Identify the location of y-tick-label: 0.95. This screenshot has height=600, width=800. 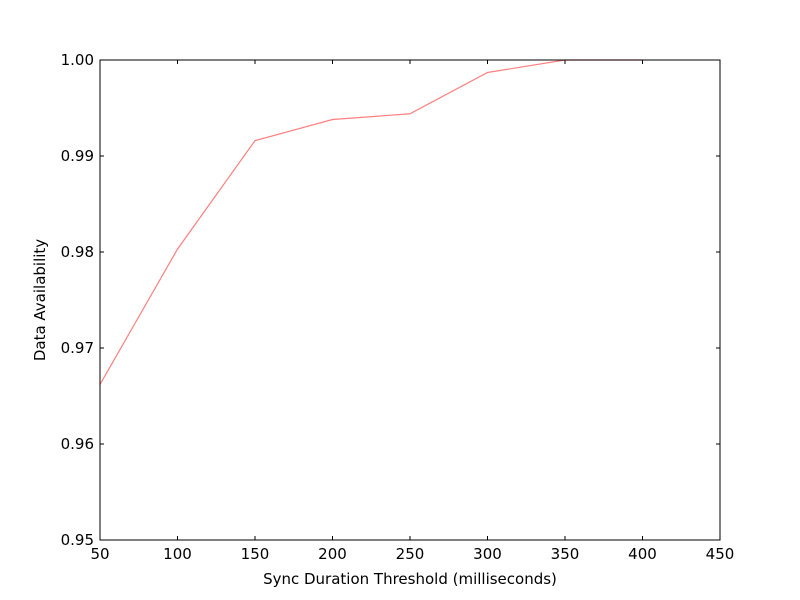
(77, 540).